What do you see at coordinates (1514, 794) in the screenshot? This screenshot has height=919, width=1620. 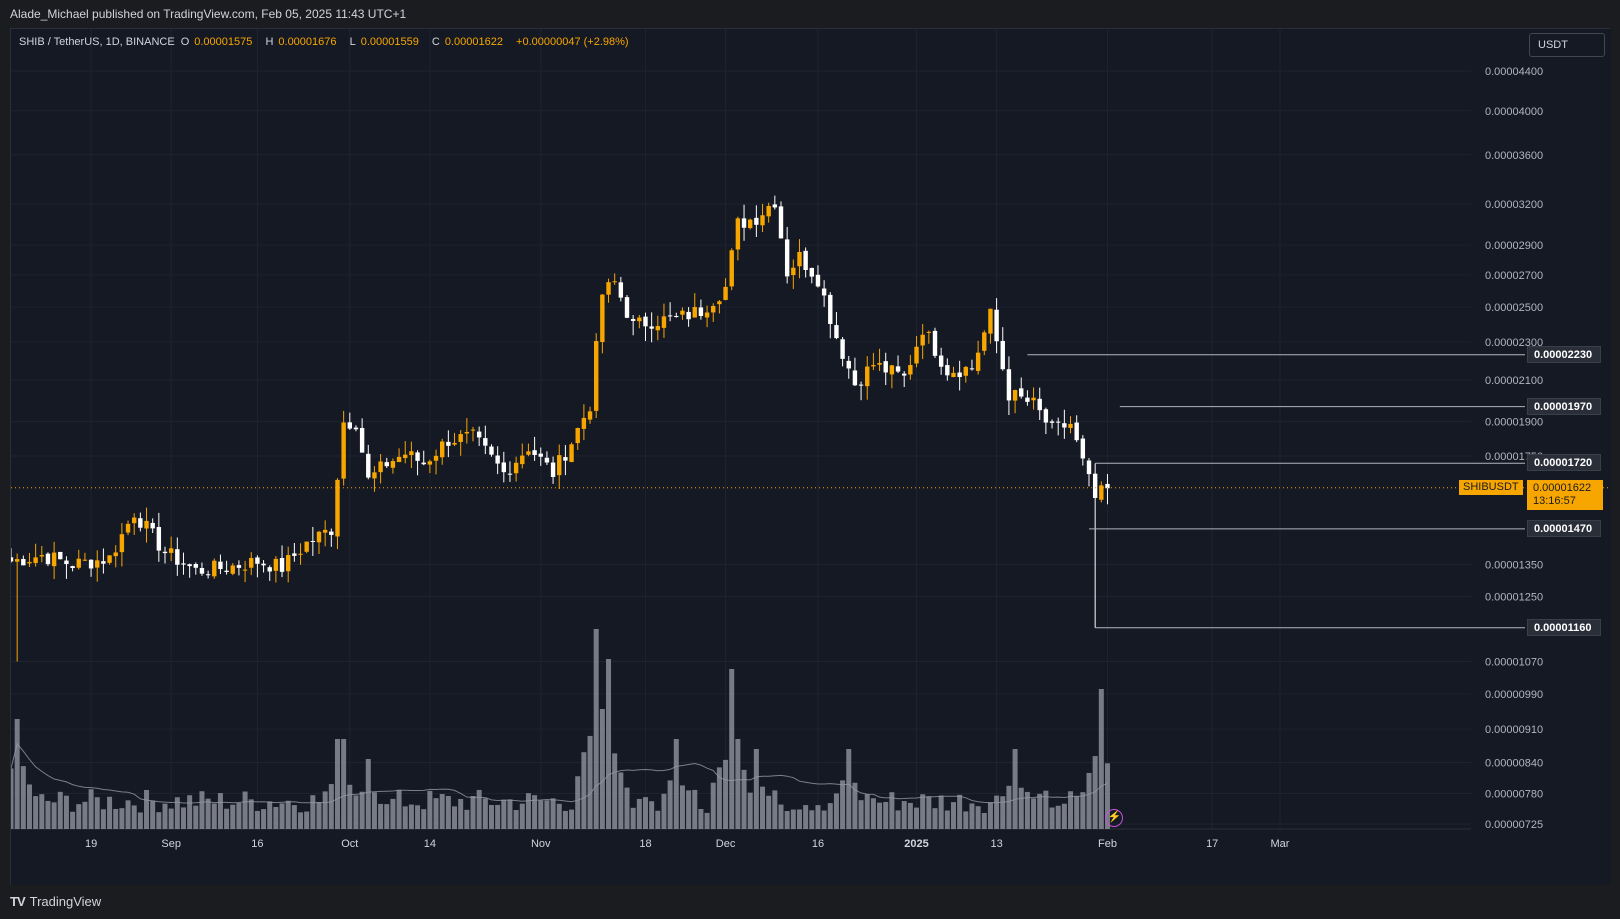 I see `y-tick-label: 0.00000780` at bounding box center [1514, 794].